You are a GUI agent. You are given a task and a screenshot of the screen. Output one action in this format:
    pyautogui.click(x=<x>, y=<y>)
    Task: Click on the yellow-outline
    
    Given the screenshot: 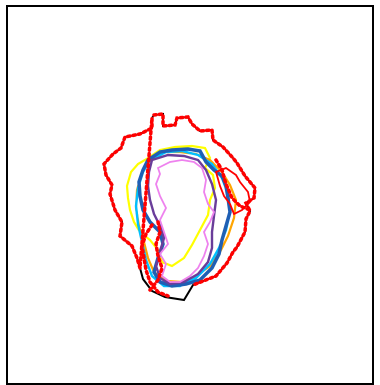 What is the action you would take?
    pyautogui.click(x=171, y=206)
    